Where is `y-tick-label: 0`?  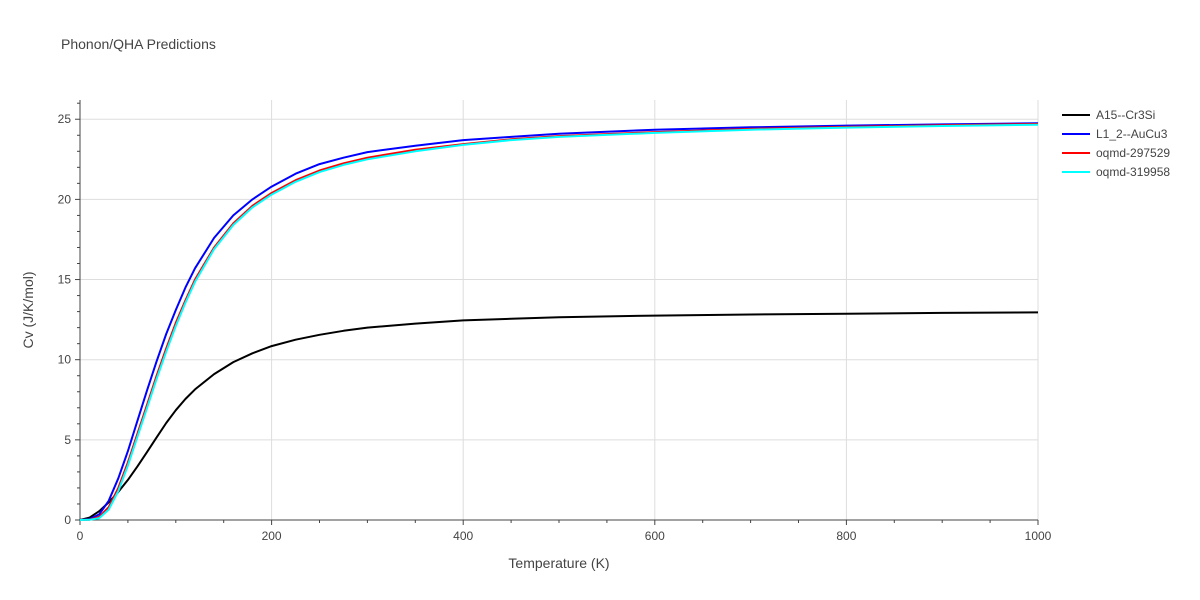
y-tick-label: 0 is located at coordinates (67, 520).